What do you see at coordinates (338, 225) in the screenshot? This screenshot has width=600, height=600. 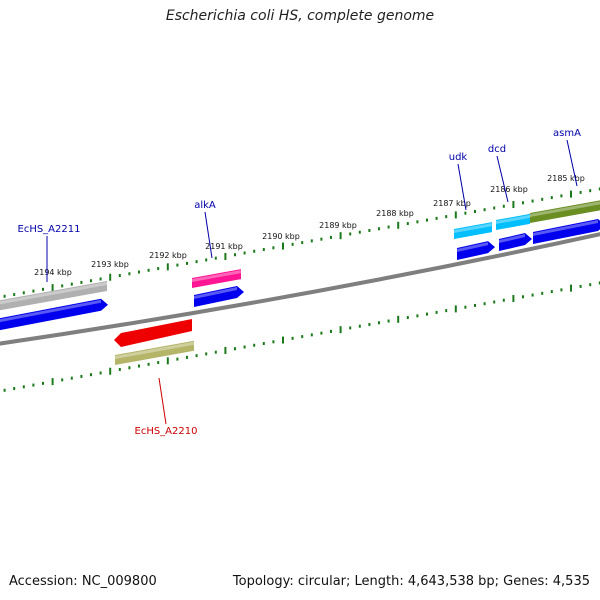 I see `tick-label: 2189 kbp` at bounding box center [338, 225].